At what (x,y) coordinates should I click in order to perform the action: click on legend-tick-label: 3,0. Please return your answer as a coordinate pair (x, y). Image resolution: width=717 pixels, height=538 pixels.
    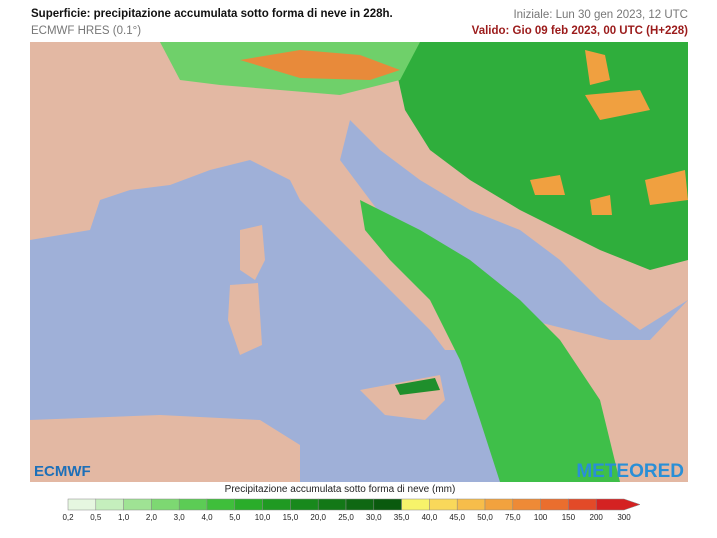
    Looking at the image, I should click on (180, 517).